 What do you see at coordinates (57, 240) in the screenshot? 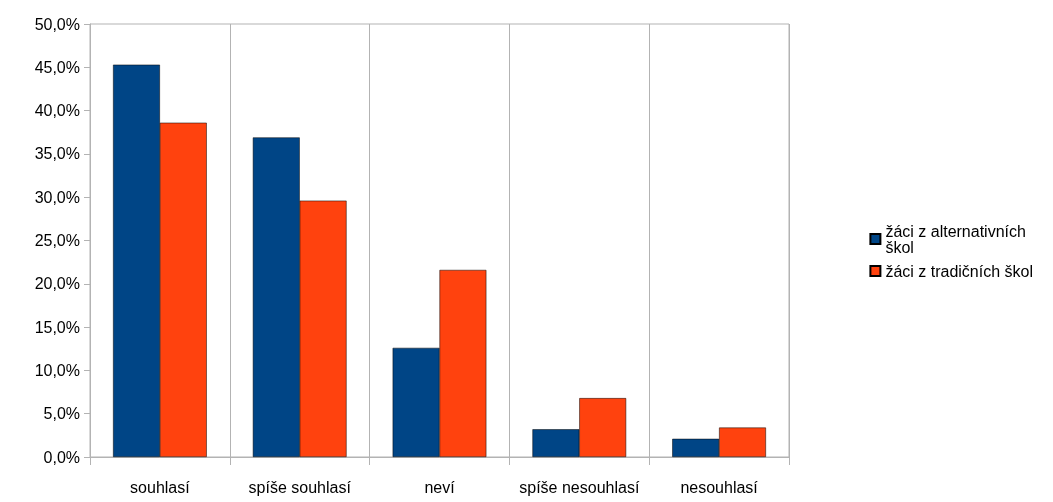
I see `y-tick-label: 25,0%` at bounding box center [57, 240].